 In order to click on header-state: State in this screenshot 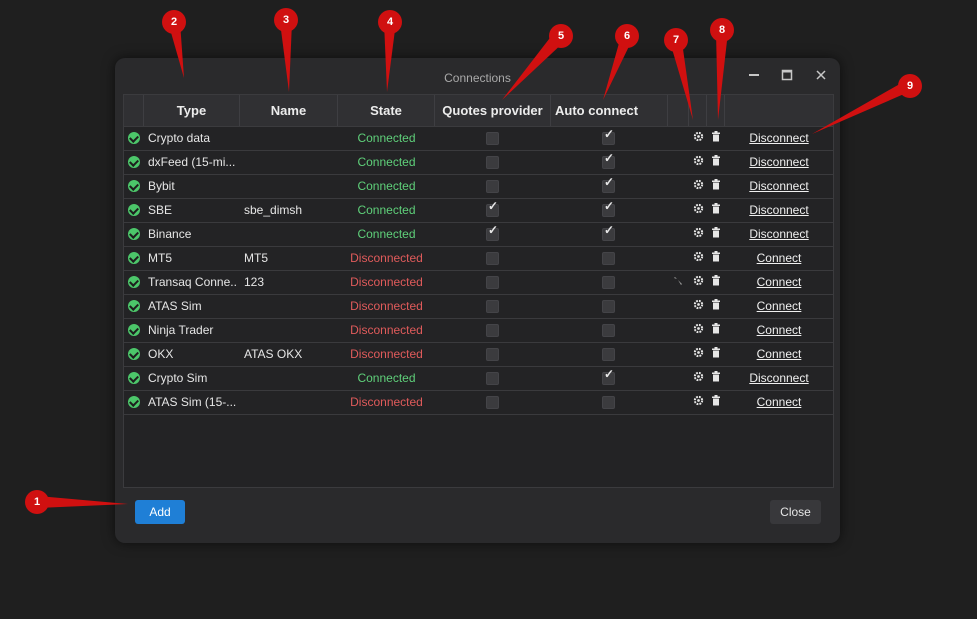, I will do `click(386, 110)`.